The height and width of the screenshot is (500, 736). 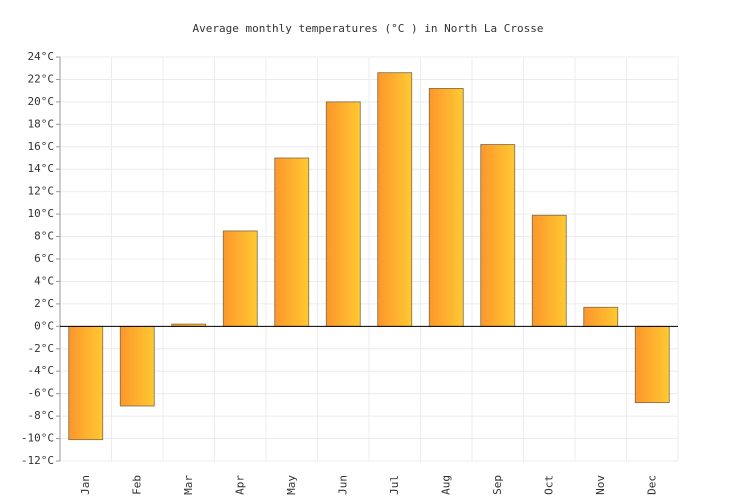 I want to click on y-tick-label: 16°C, so click(x=41, y=146).